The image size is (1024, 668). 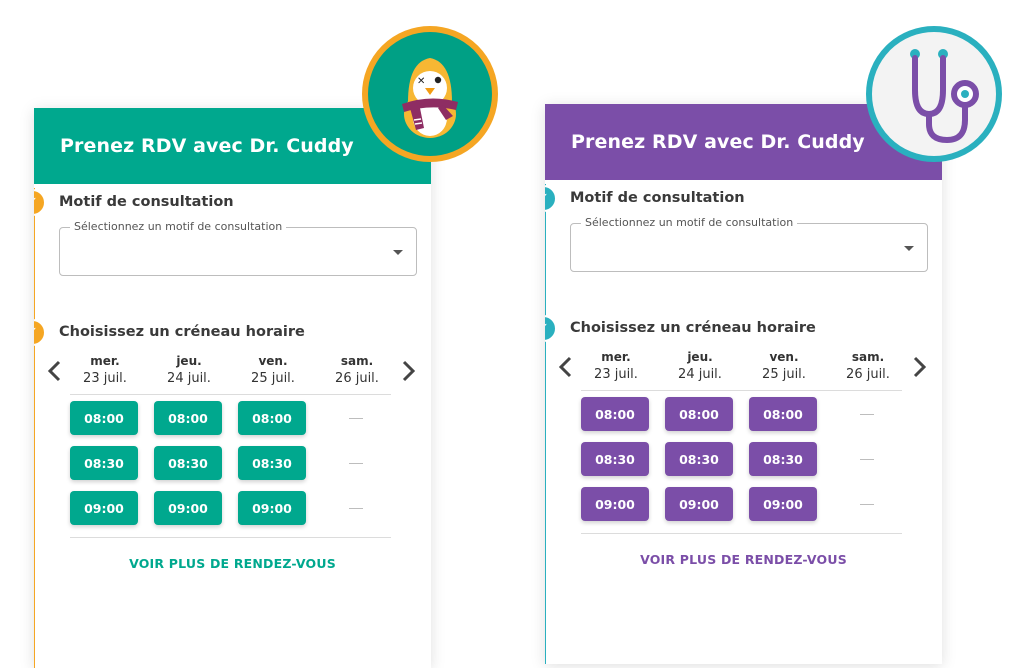 What do you see at coordinates (430, 98) in the screenshot?
I see `penguin-mascot-icon: ✕` at bounding box center [430, 98].